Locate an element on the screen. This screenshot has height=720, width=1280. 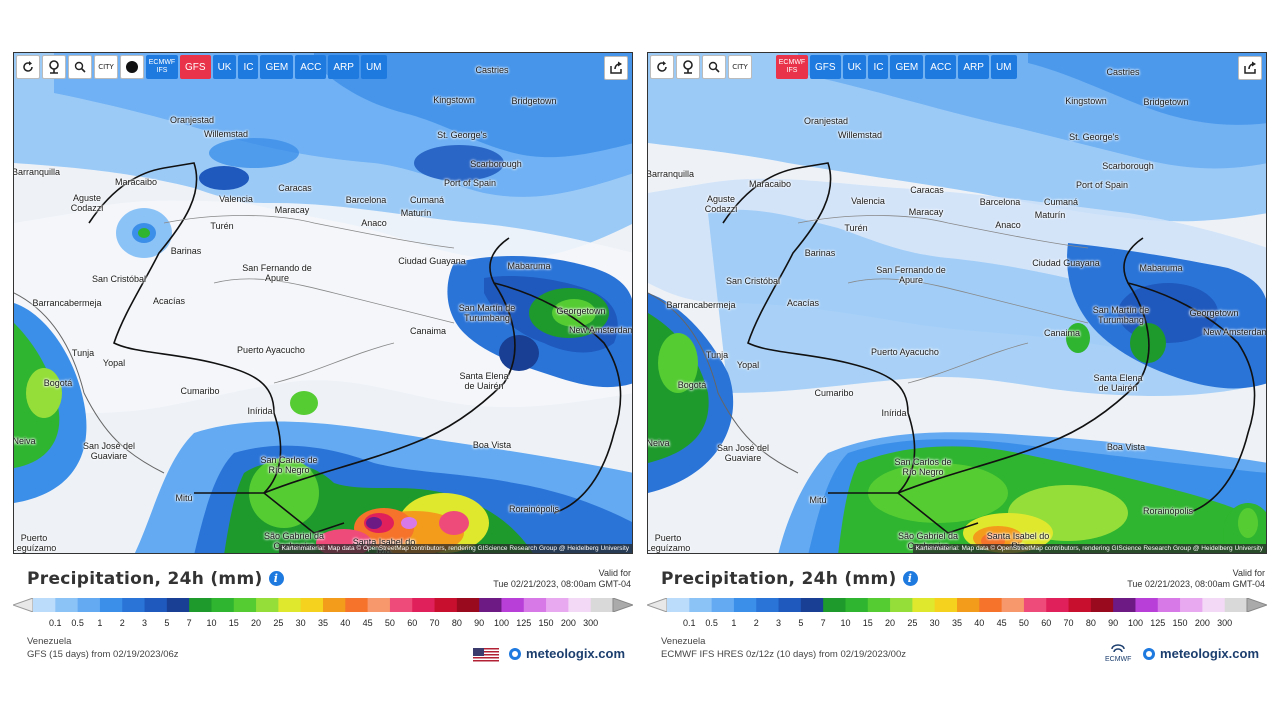
scale-tick-label: 25 is located at coordinates (278, 623).